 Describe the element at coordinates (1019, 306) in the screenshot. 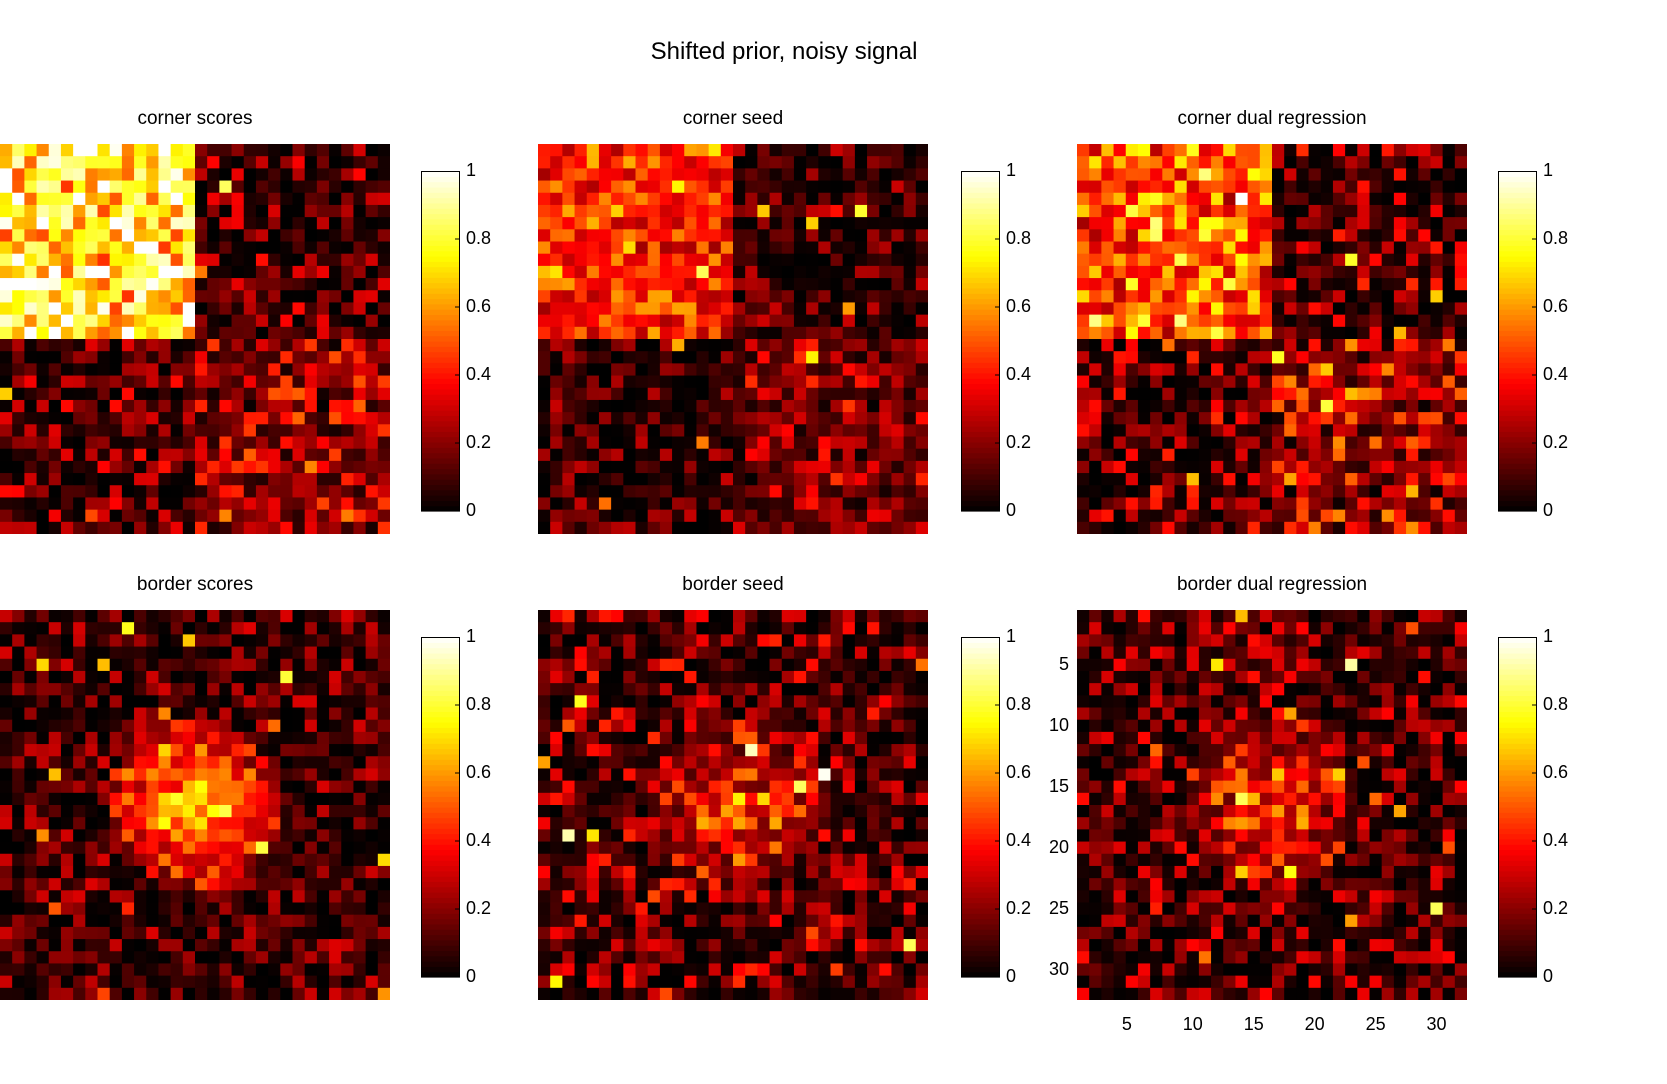

I see `colorbar-tick-label: 0.6` at that location.